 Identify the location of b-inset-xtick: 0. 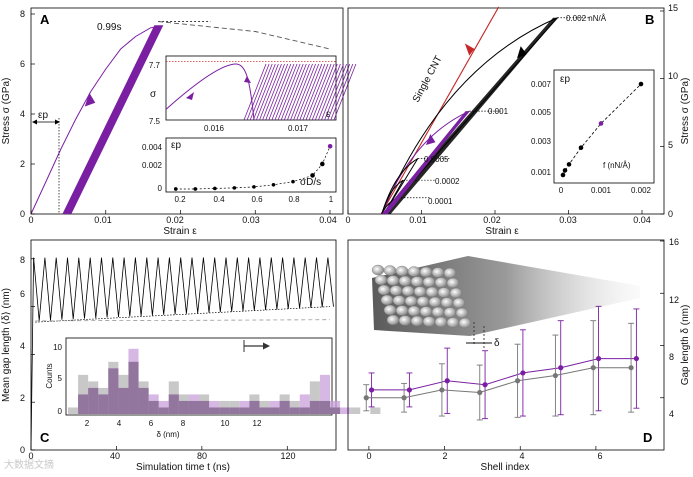
(561, 190).